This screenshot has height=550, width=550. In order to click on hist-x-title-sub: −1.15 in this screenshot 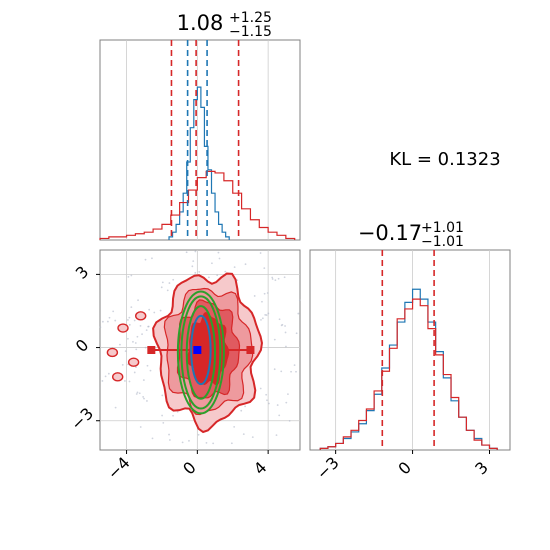, I will do `click(250, 32)`.